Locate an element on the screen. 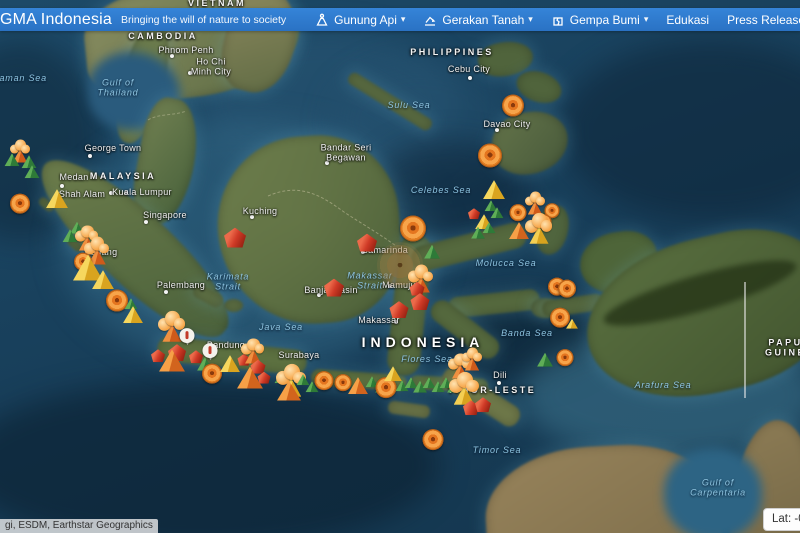  landmass-sumatra is located at coordinates (134, 248).